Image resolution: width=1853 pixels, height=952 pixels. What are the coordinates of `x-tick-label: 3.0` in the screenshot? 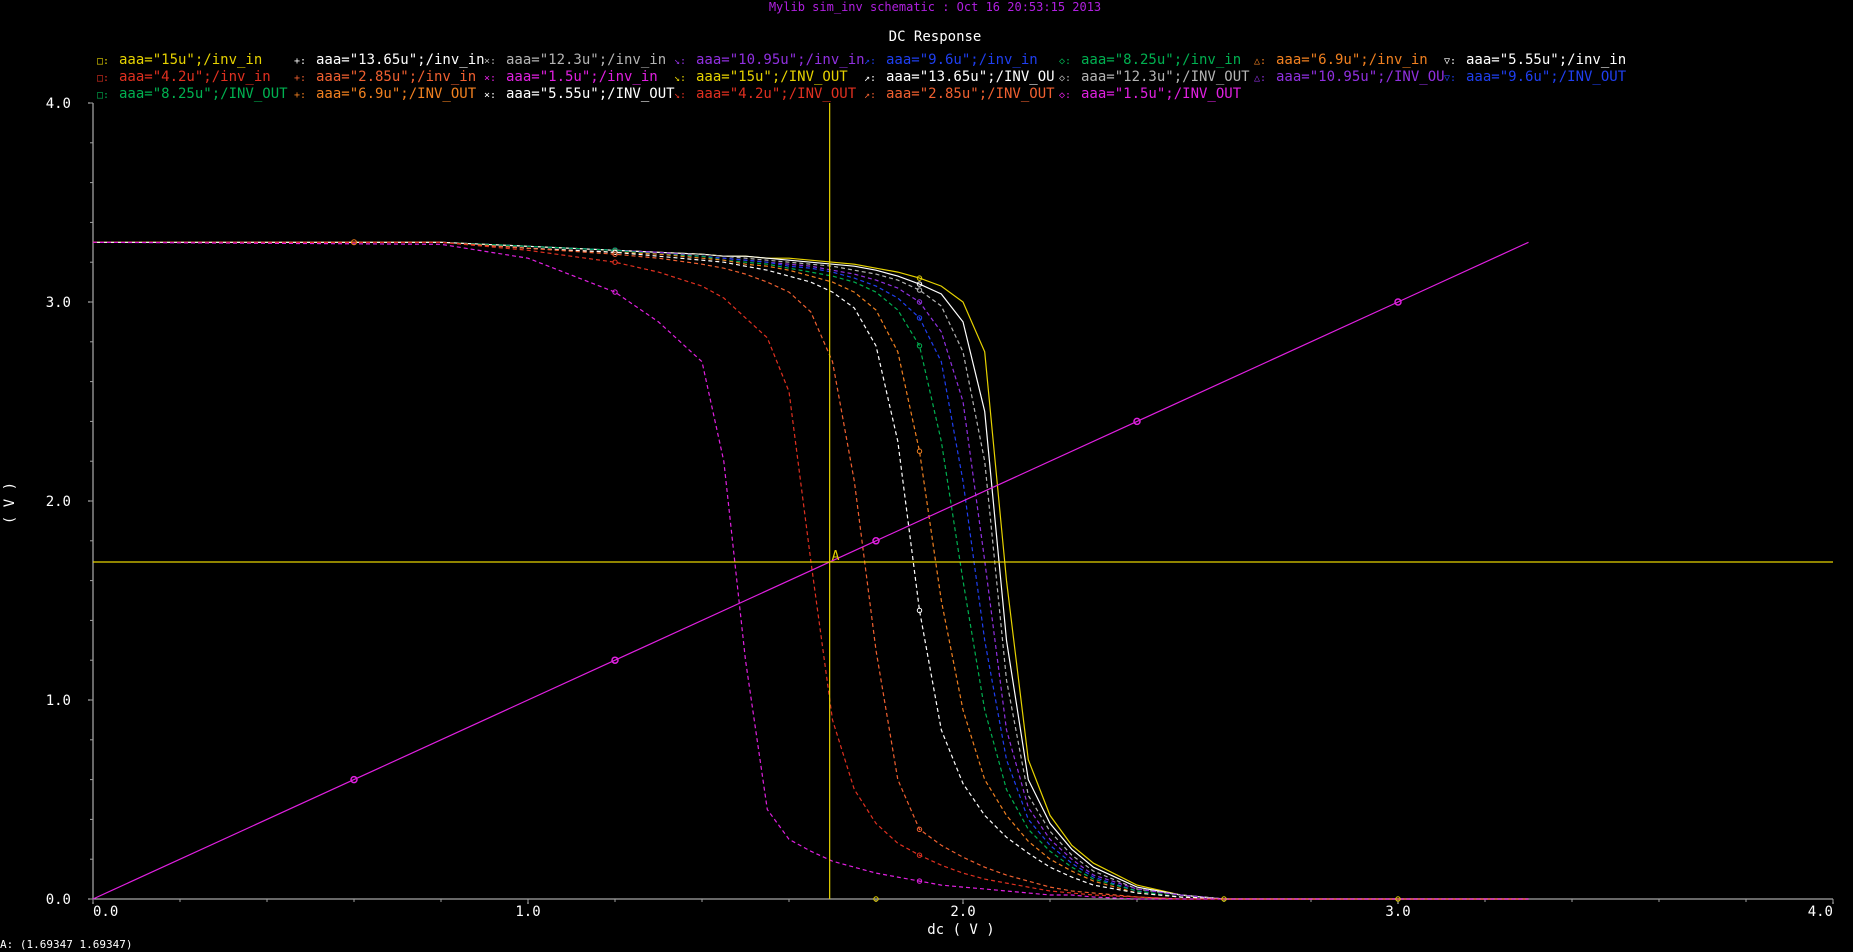 It's located at (1397, 912).